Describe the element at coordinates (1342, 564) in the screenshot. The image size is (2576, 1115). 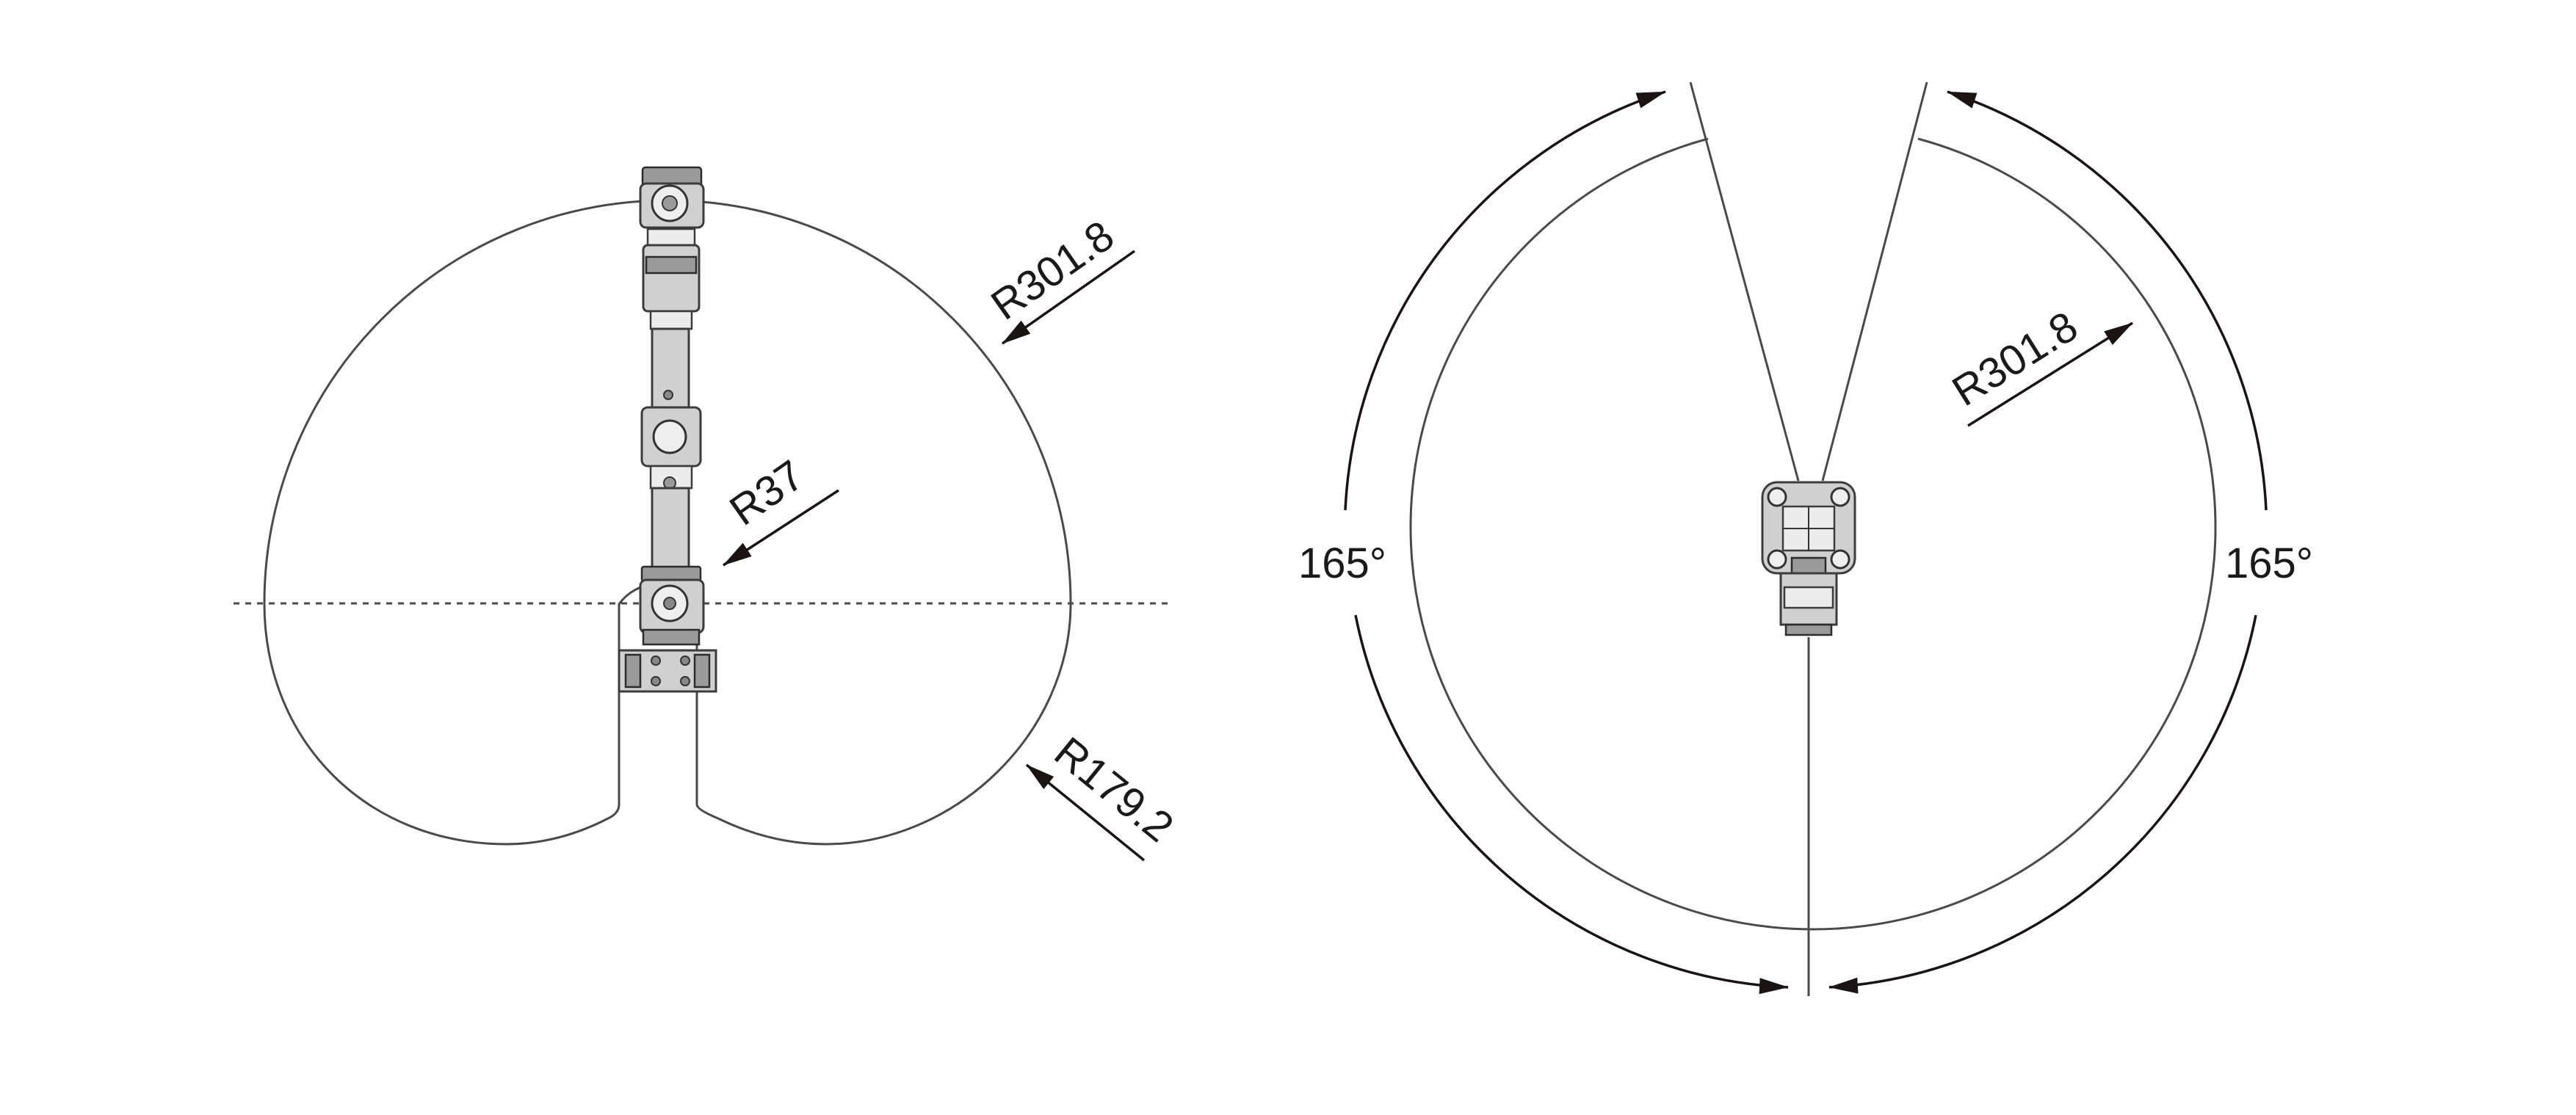
I see `left-angle-label: 165°` at that location.